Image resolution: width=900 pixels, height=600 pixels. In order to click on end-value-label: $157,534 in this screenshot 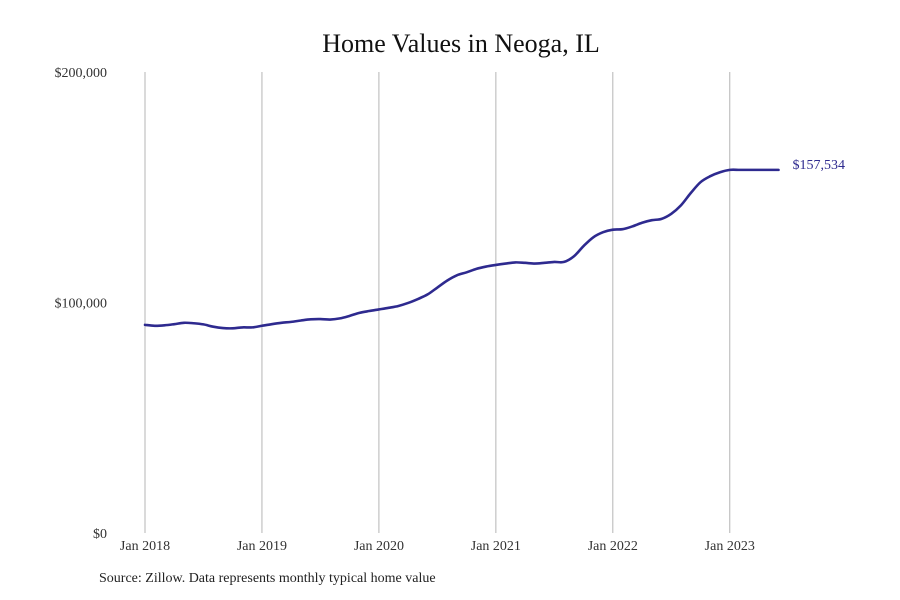, I will do `click(819, 165)`.